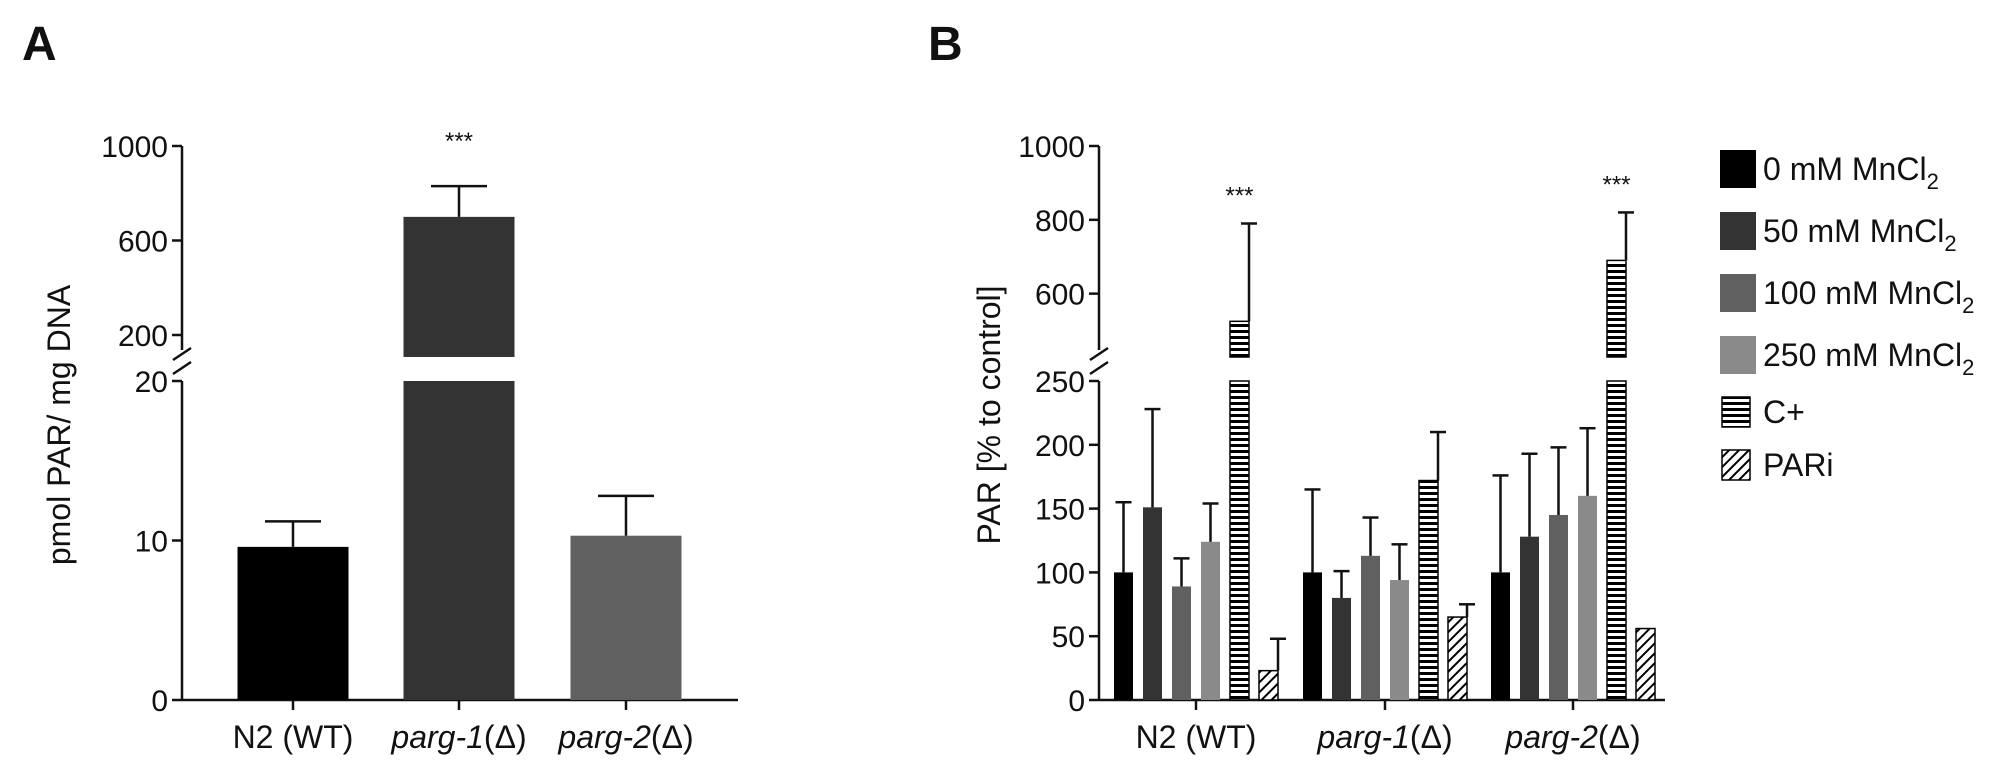  What do you see at coordinates (1068, 637) in the screenshot?
I see `b-y-tick-label: 50` at bounding box center [1068, 637].